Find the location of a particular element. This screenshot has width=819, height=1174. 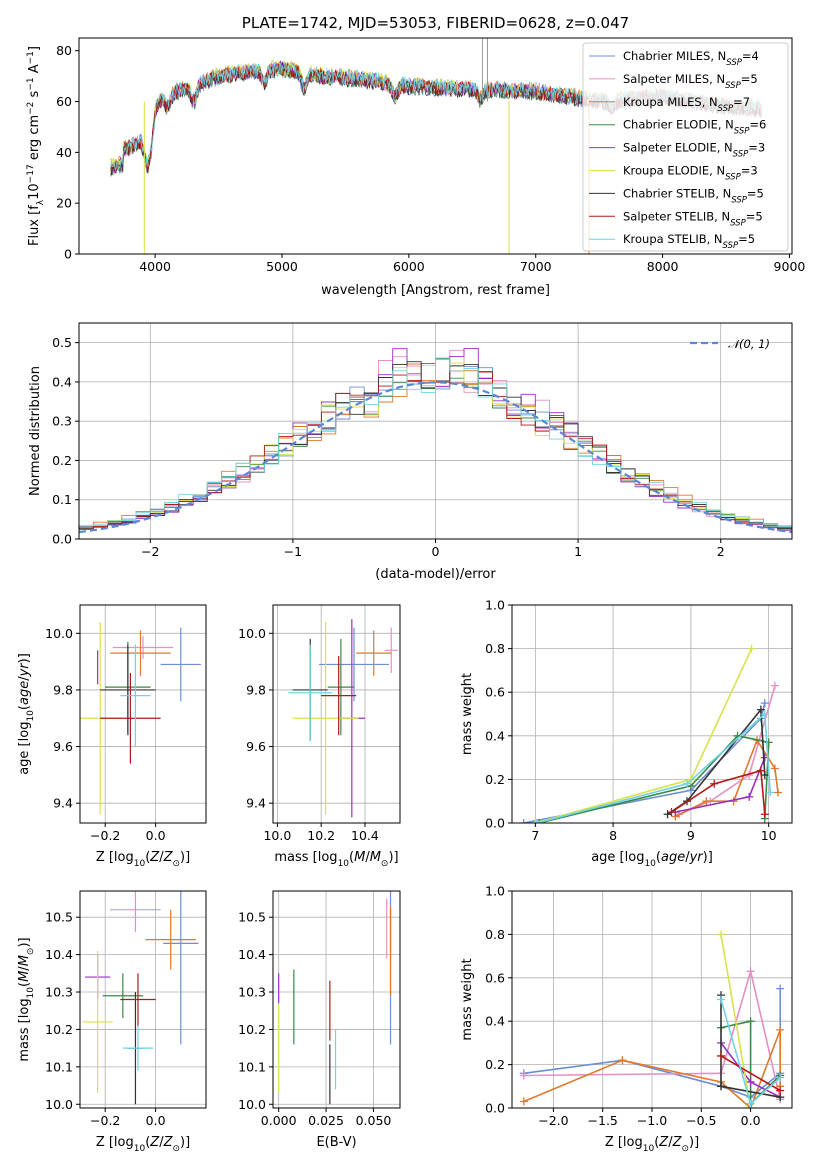

z-age-points is located at coordinates (140, 718).